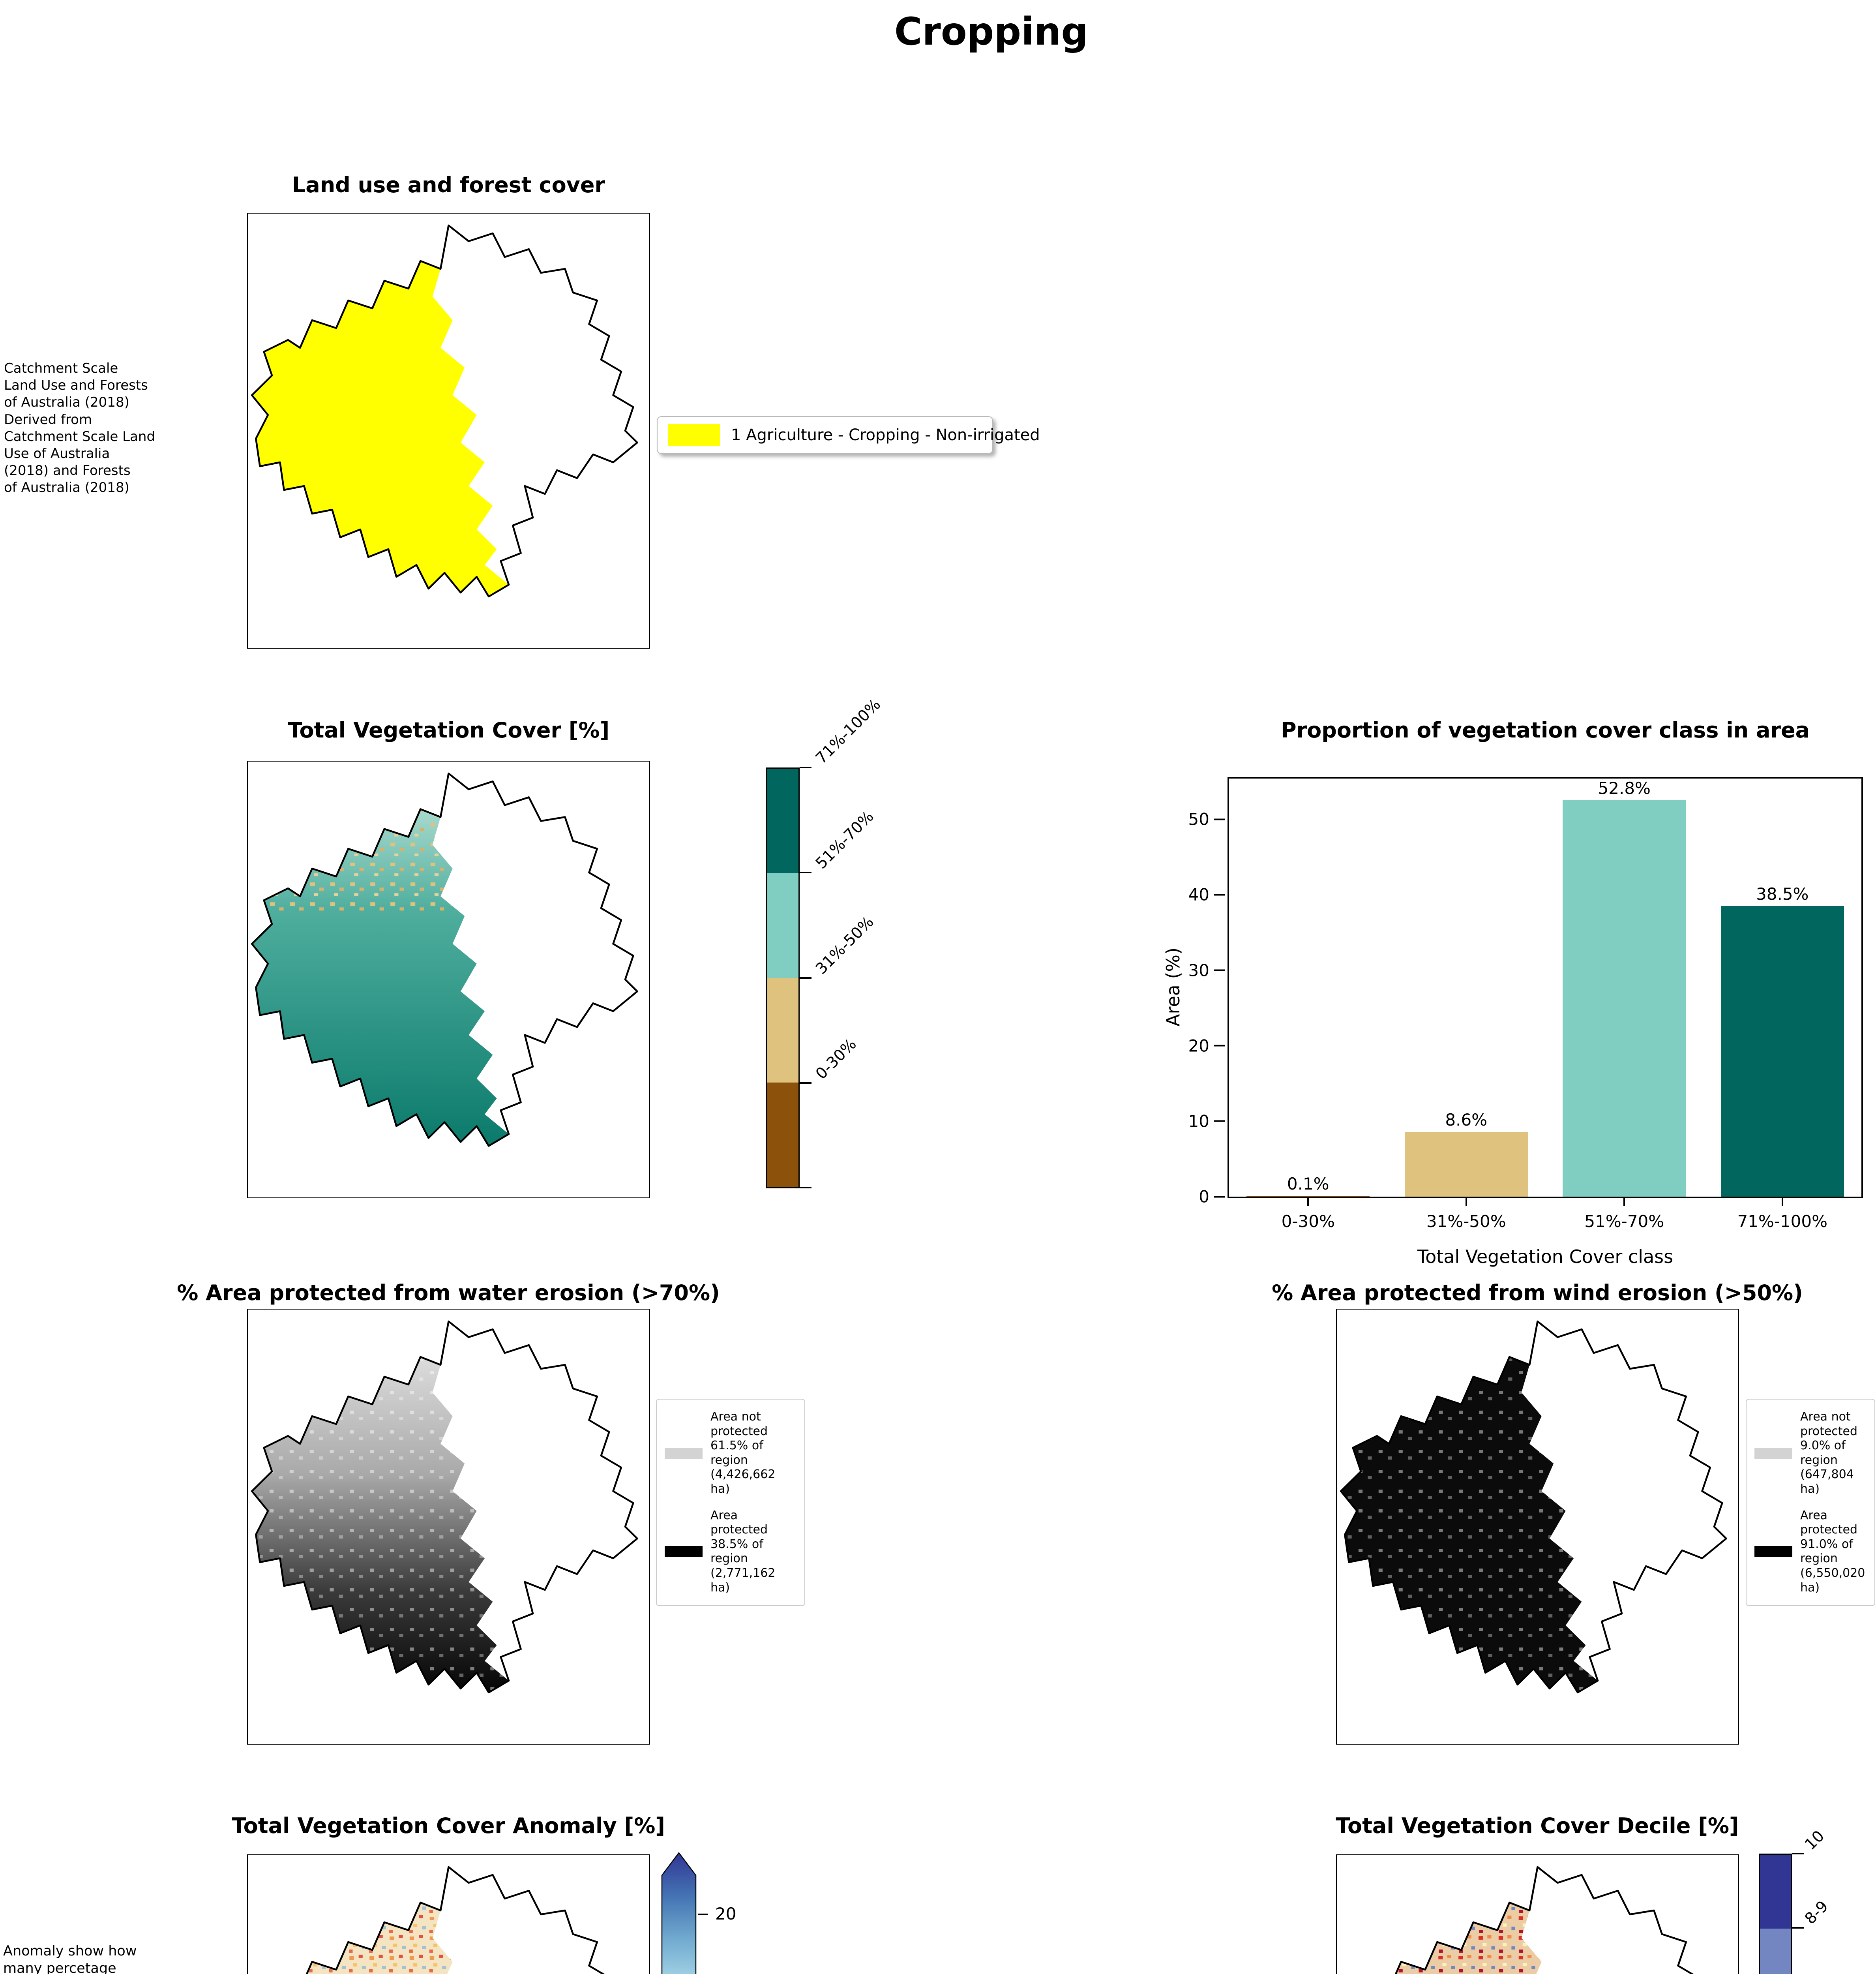 Image resolution: width=1876 pixels, height=1974 pixels. Describe the element at coordinates (694, 435) in the screenshot. I see `land-use-legend-swatch` at that location.